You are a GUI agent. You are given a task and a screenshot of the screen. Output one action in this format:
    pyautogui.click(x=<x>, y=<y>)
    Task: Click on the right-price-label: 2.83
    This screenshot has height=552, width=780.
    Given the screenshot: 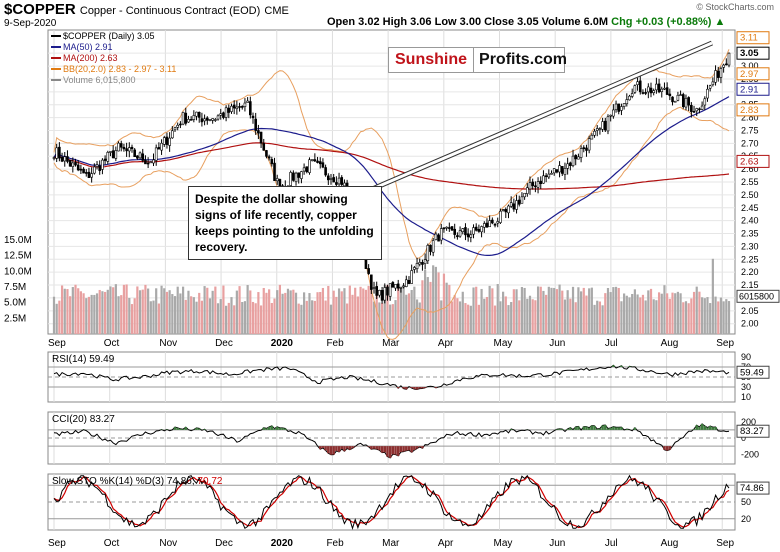 What is the action you would take?
    pyautogui.click(x=749, y=110)
    